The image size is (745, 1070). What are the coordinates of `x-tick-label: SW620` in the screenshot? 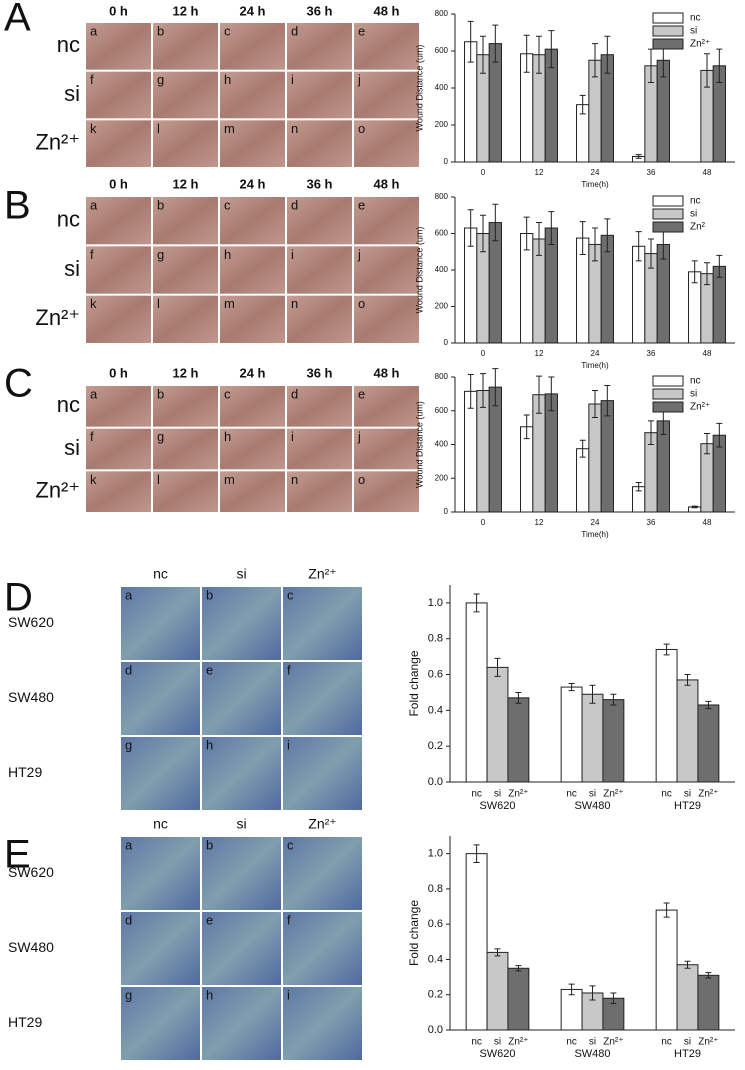 It's located at (497, 1054).